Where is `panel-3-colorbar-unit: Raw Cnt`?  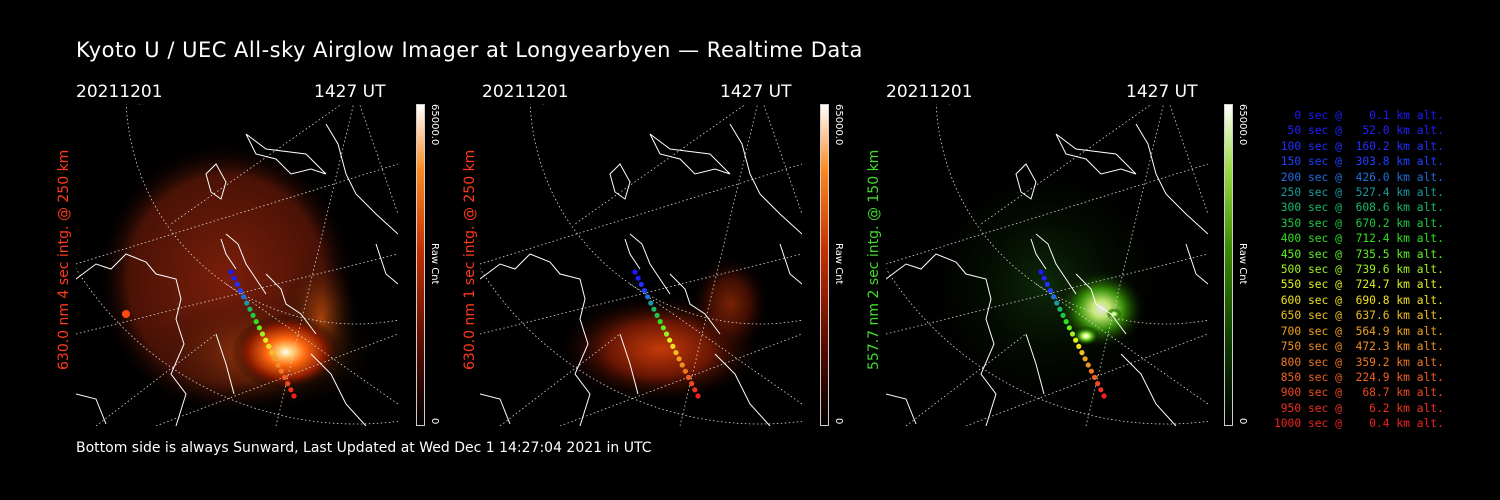 panel-3-colorbar-unit: Raw Cnt is located at coordinates (1242, 264).